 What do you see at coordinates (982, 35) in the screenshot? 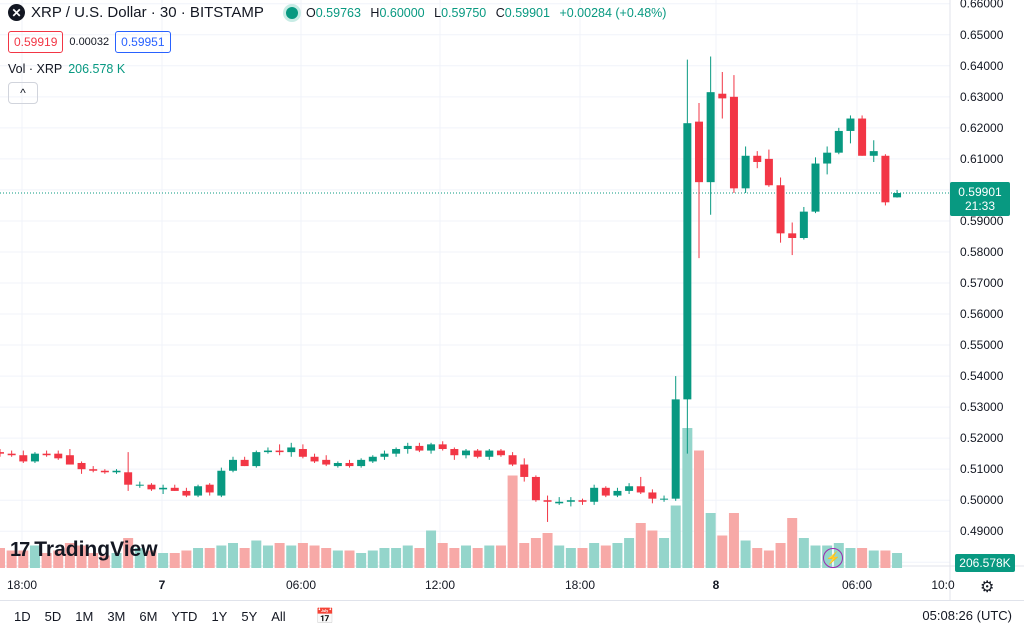
I see `price-axis-label: 0.65000` at bounding box center [982, 35].